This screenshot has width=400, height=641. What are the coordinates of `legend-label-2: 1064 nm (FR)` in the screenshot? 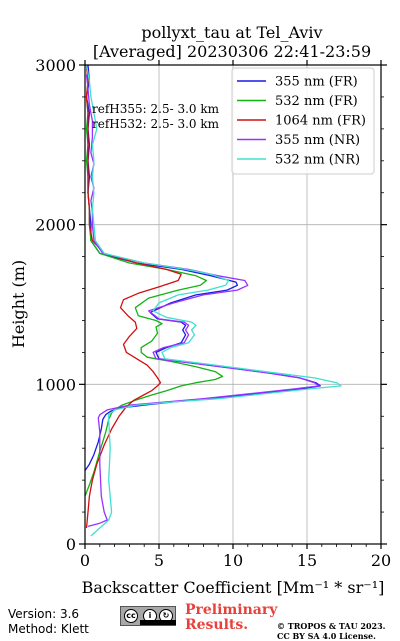 It's located at (320, 121).